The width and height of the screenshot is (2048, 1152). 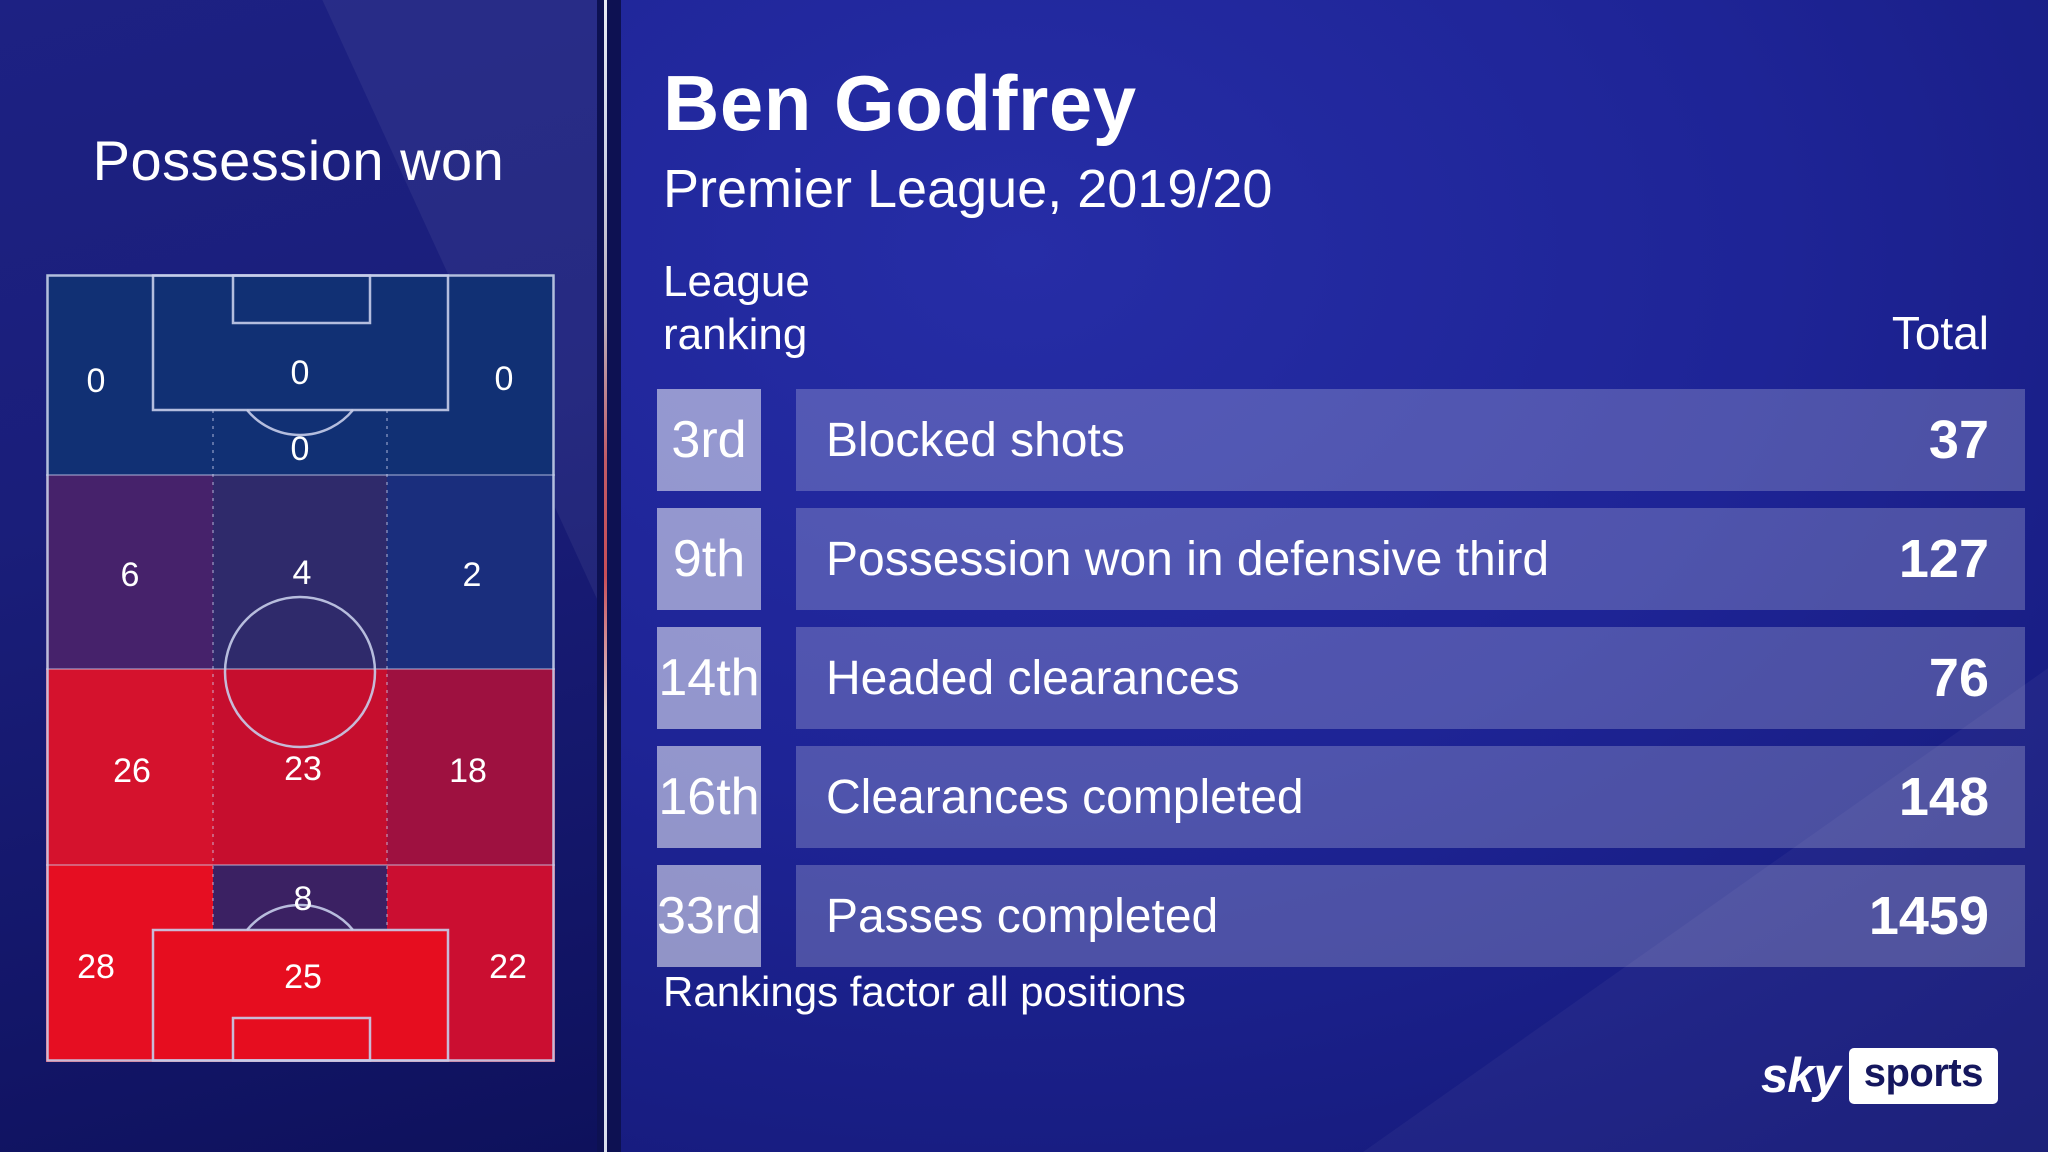 I want to click on zone-label-attacking-right: 0, so click(x=504, y=379).